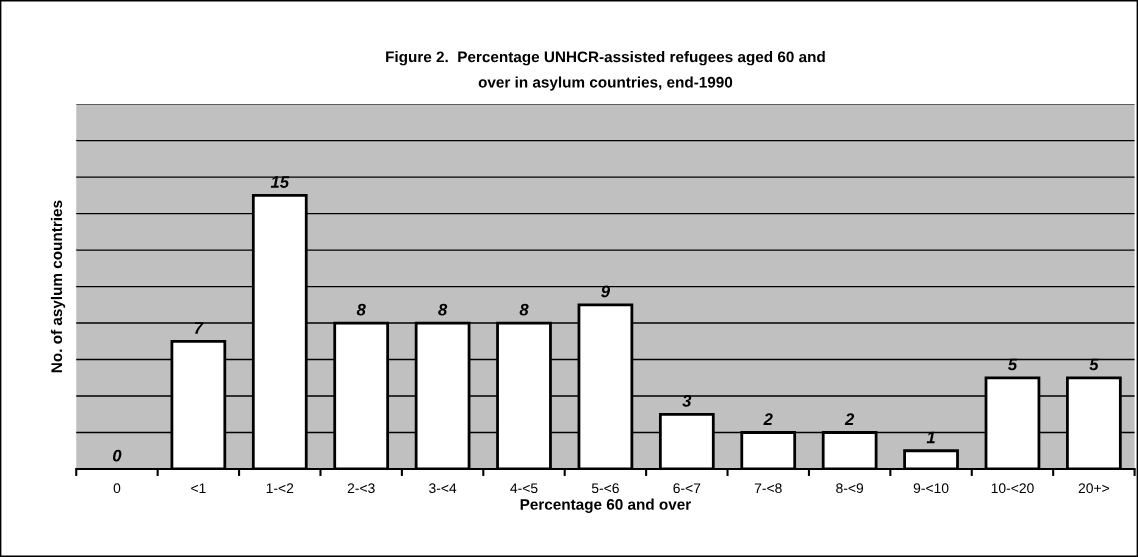 The height and width of the screenshot is (557, 1138). What do you see at coordinates (443, 488) in the screenshot?
I see `x-tick-label: 3-<4` at bounding box center [443, 488].